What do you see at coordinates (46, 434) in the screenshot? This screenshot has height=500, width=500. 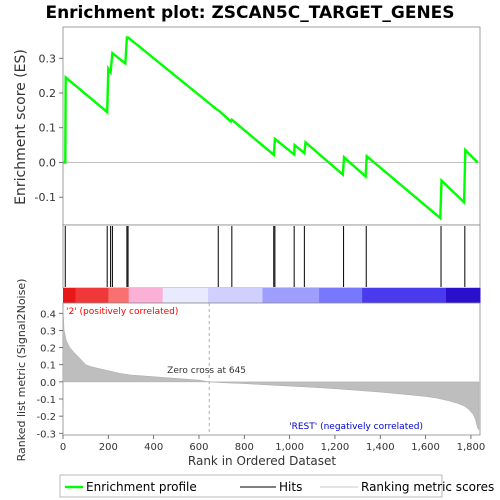 I see `metric-tick-label: -0.3` at bounding box center [46, 434].